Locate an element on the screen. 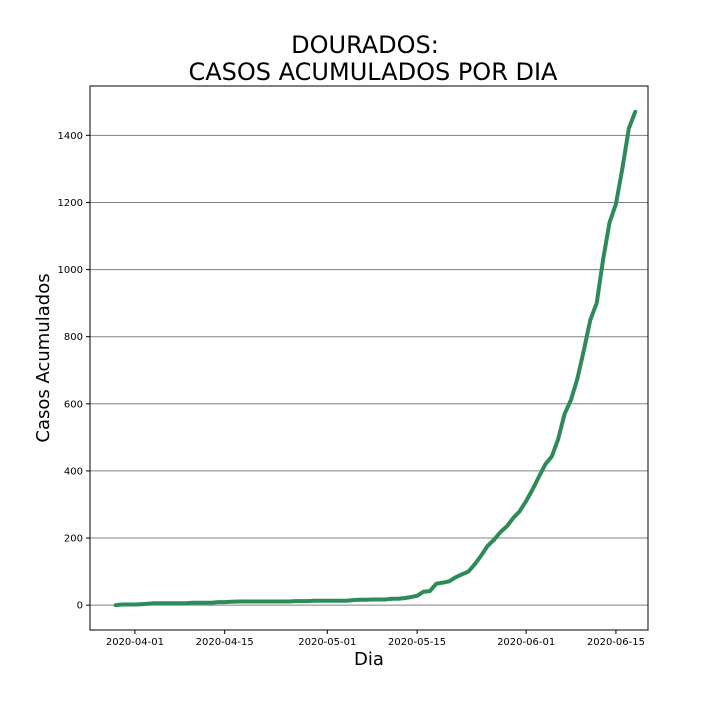 The width and height of the screenshot is (720, 720). x-tick-label: 2020-04-15 is located at coordinates (225, 642).